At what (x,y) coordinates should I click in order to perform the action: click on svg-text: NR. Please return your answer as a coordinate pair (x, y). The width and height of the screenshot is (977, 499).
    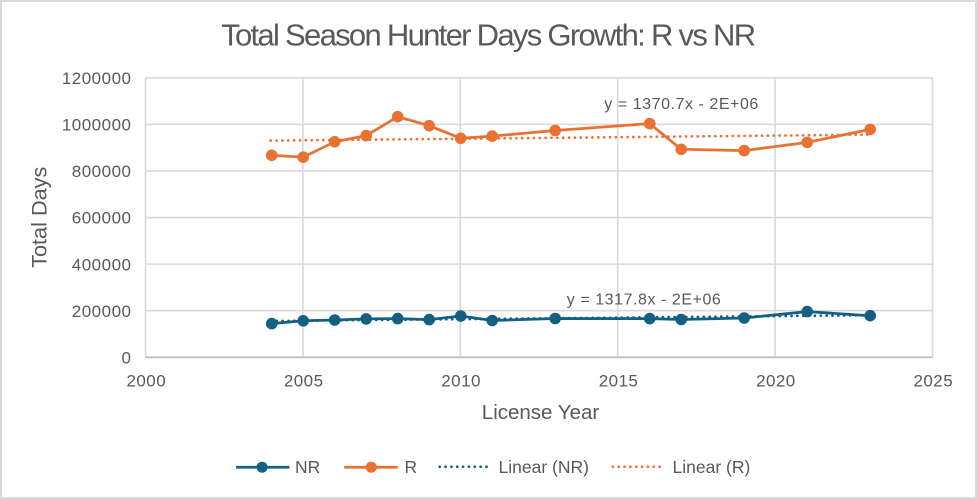
    Looking at the image, I should click on (307, 467).